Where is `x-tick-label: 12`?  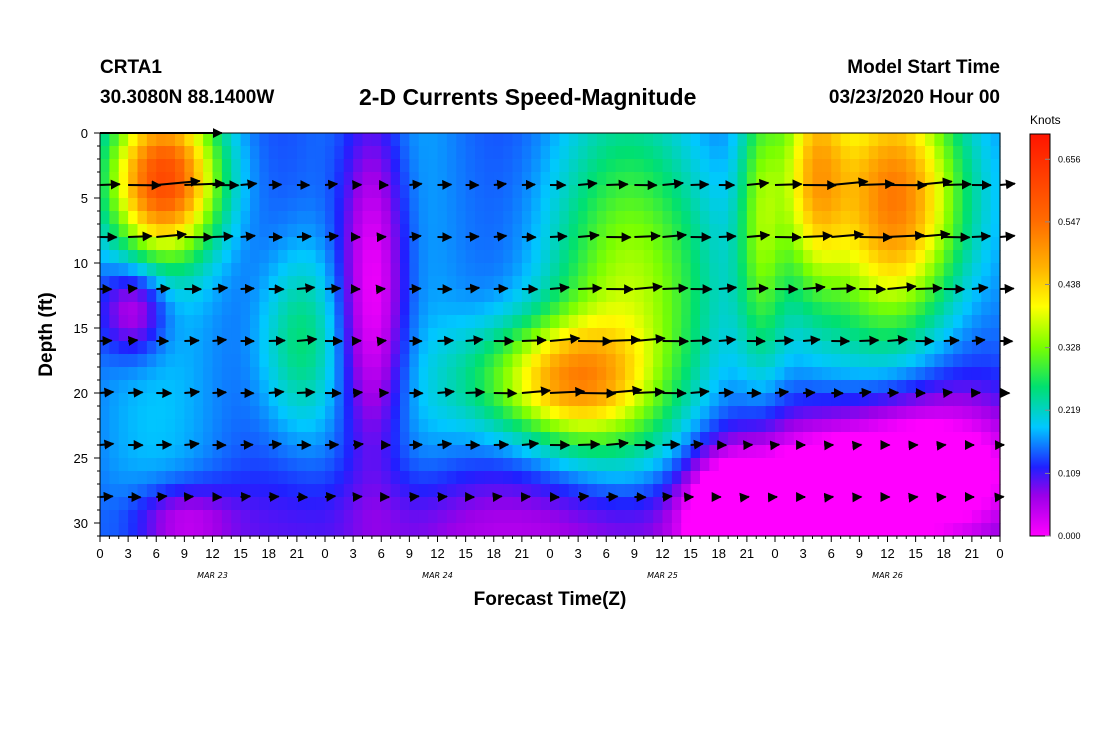 x-tick-label: 12 is located at coordinates (662, 553).